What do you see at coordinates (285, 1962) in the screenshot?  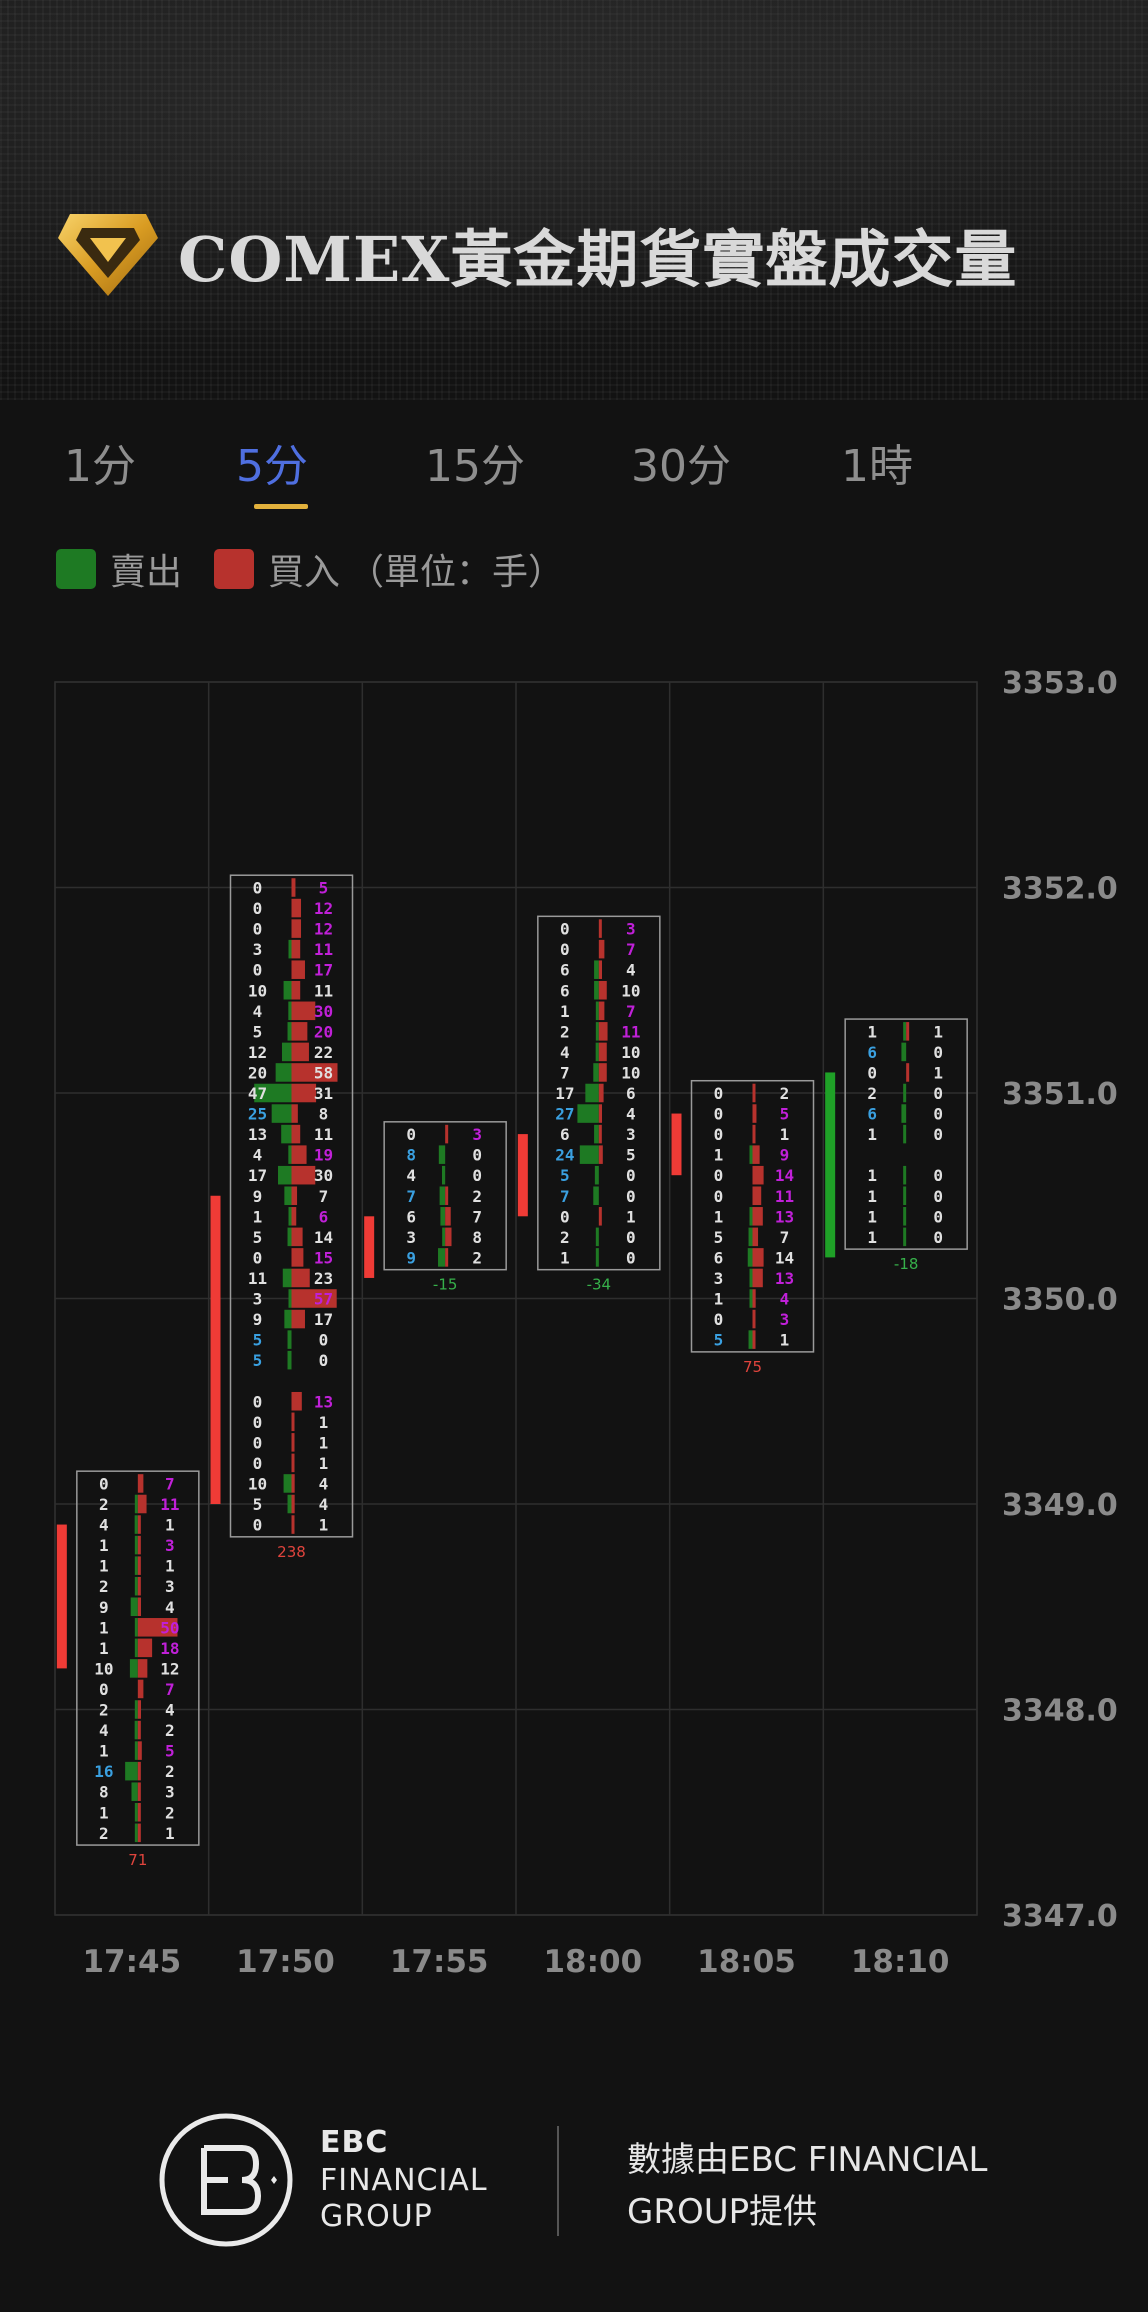 I see `x-tick-label: 17:50` at bounding box center [285, 1962].